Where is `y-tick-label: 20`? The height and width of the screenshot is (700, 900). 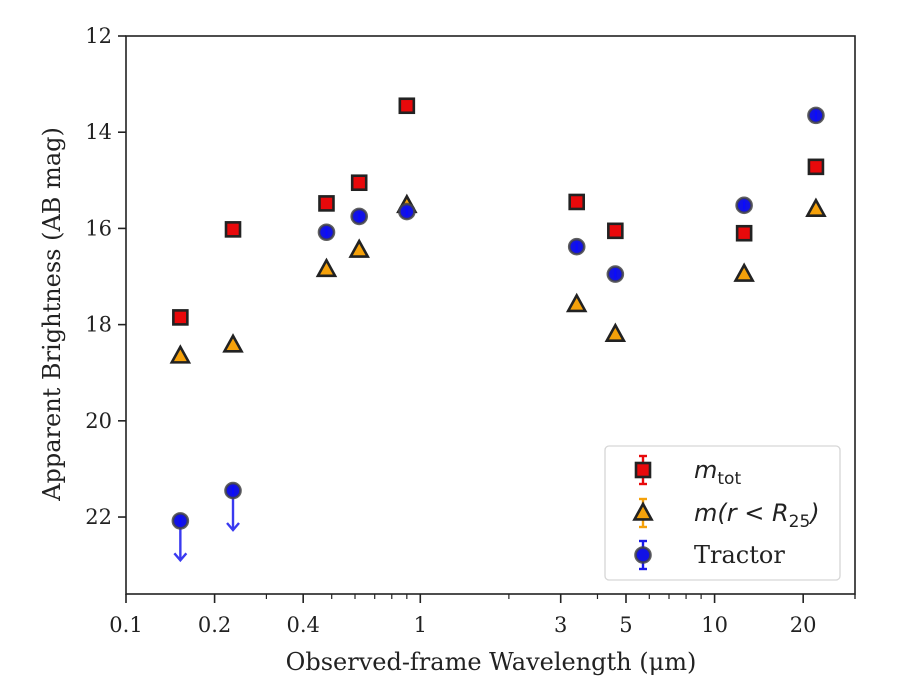 y-tick-label: 20 is located at coordinates (98, 421).